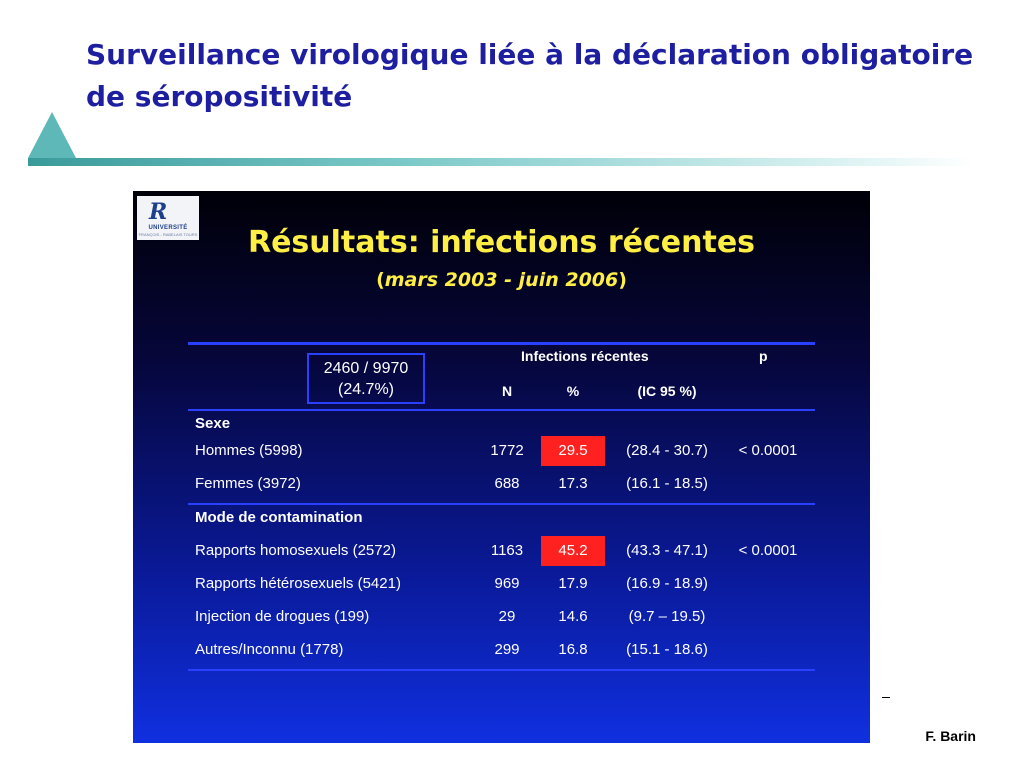 The width and height of the screenshot is (1024, 768). I want to click on table-rule-top, so click(501, 343).